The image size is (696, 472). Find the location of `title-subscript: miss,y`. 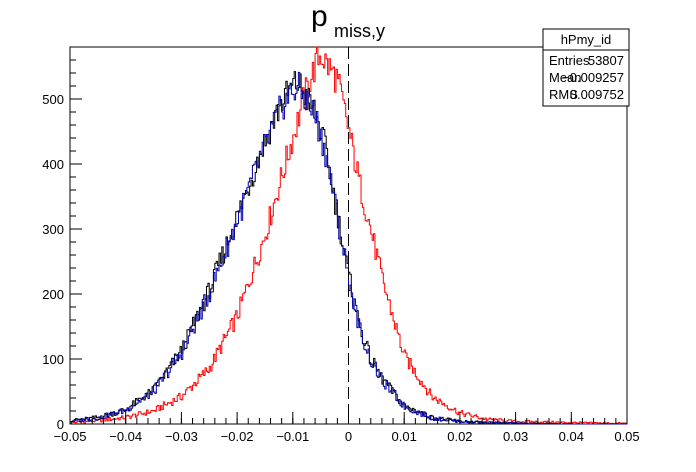

title-subscript: miss,y is located at coordinates (359, 31).